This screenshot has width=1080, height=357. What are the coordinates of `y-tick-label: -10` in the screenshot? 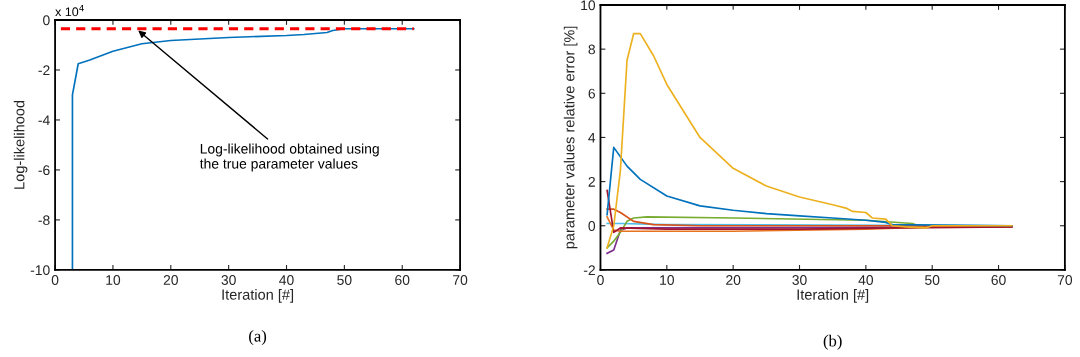 It's located at (40, 270).